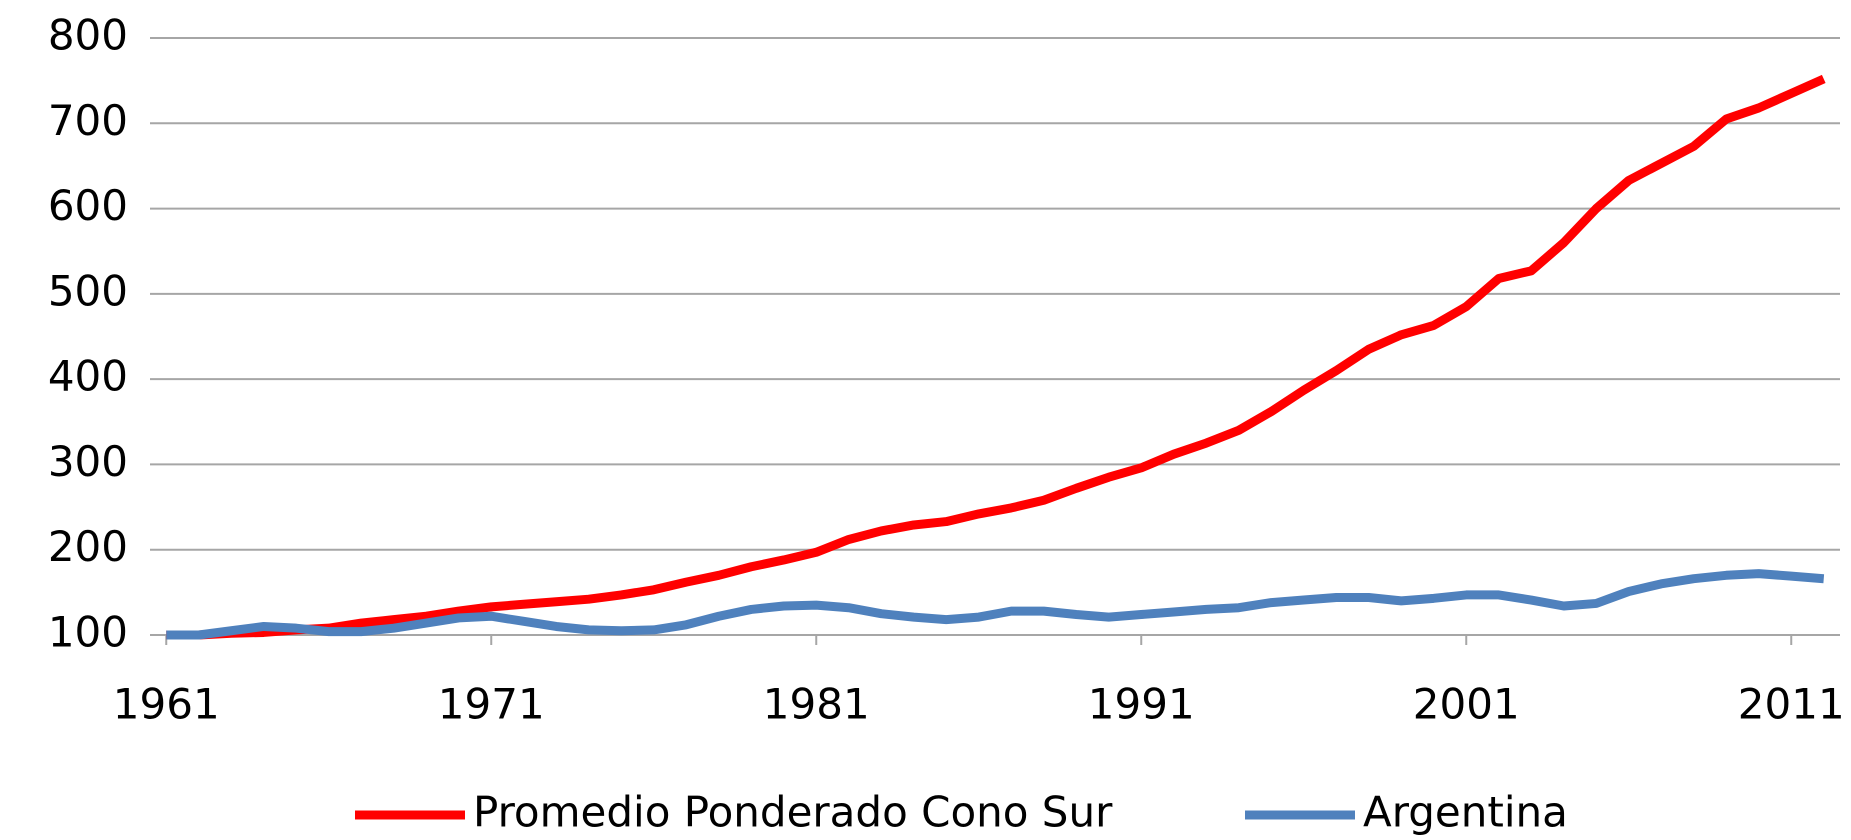 Image resolution: width=1851 pixels, height=840 pixels. What do you see at coordinates (816, 704) in the screenshot?
I see `x-tick-label: 1981` at bounding box center [816, 704].